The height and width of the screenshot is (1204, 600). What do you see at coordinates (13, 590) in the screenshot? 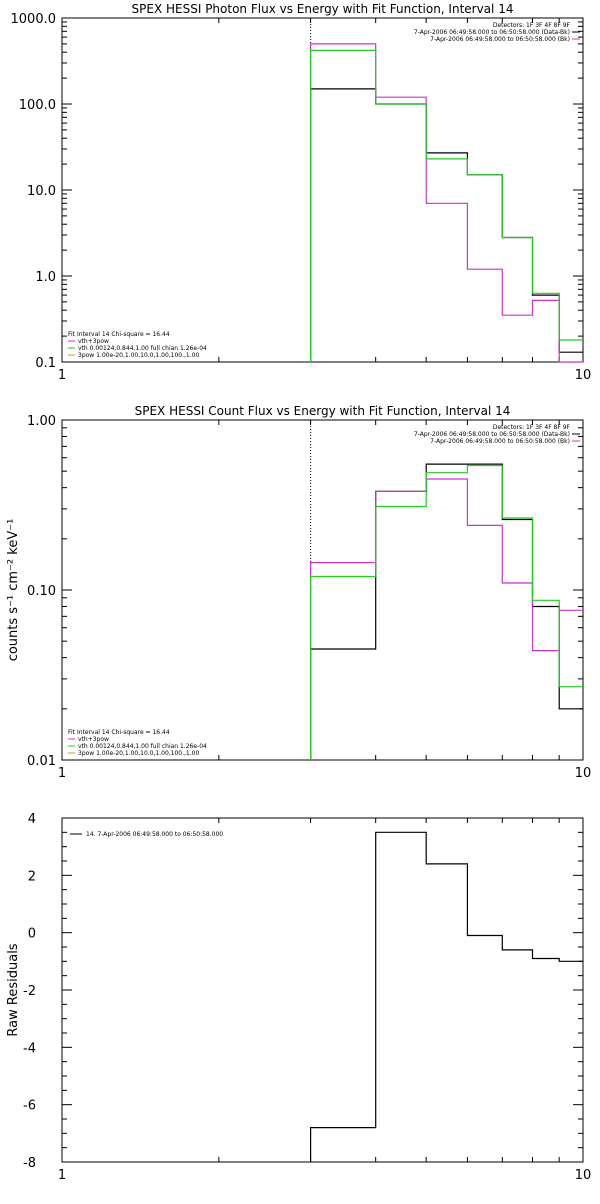
I see `y-axis-label: counts s⁻¹ cm⁻² keV⁻¹` at bounding box center [13, 590].